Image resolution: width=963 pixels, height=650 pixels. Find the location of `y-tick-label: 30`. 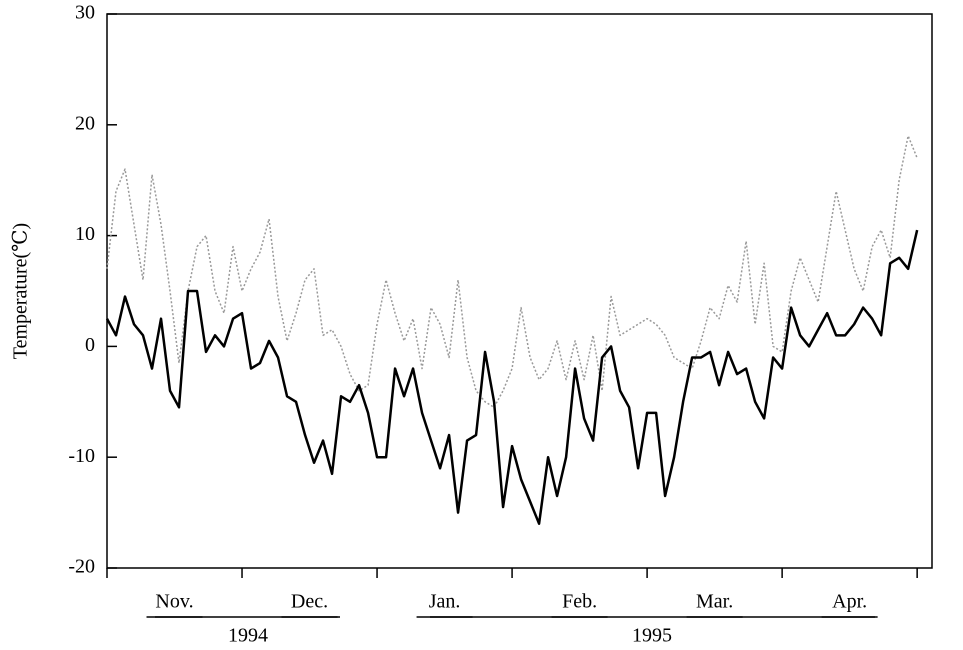

y-tick-label: 30 is located at coordinates (85, 13).